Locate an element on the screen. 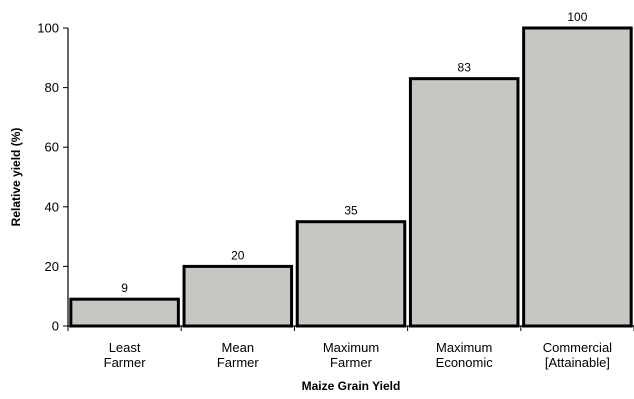 The height and width of the screenshot is (399, 634). bar-value-label: 35 is located at coordinates (351, 211).